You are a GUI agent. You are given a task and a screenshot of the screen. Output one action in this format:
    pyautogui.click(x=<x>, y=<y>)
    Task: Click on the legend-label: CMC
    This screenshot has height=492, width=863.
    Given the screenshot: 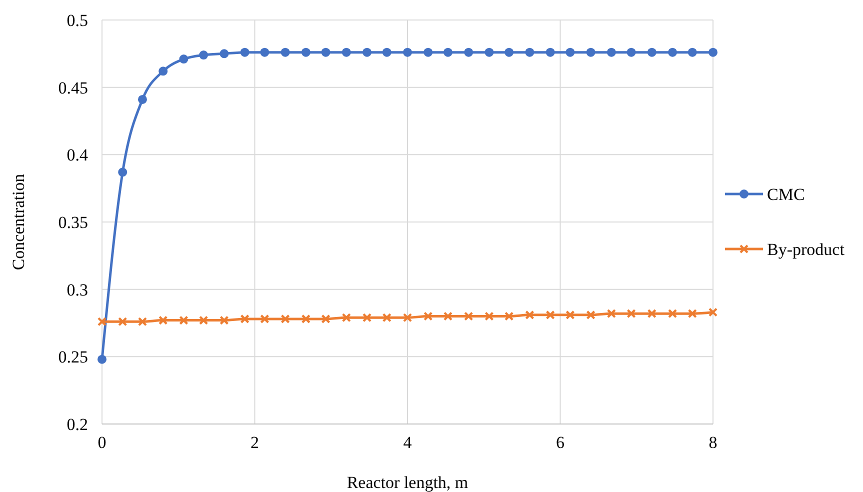 What is the action you would take?
    pyautogui.click(x=786, y=194)
    